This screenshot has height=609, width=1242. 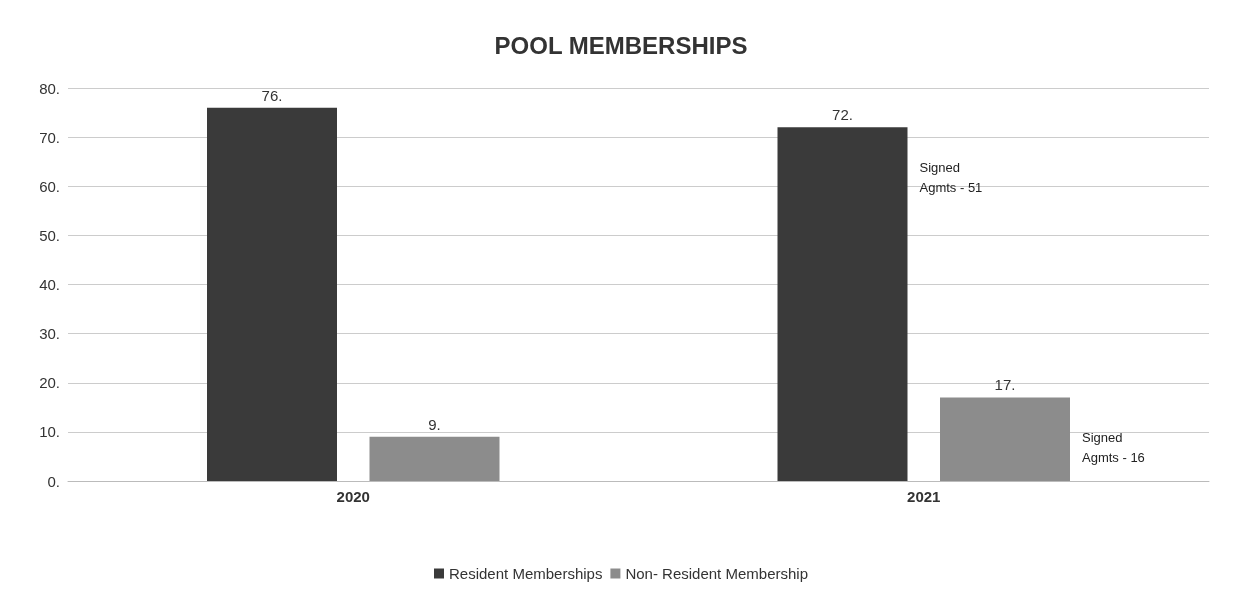 I want to click on y-tick-label: 20., so click(x=49, y=383).